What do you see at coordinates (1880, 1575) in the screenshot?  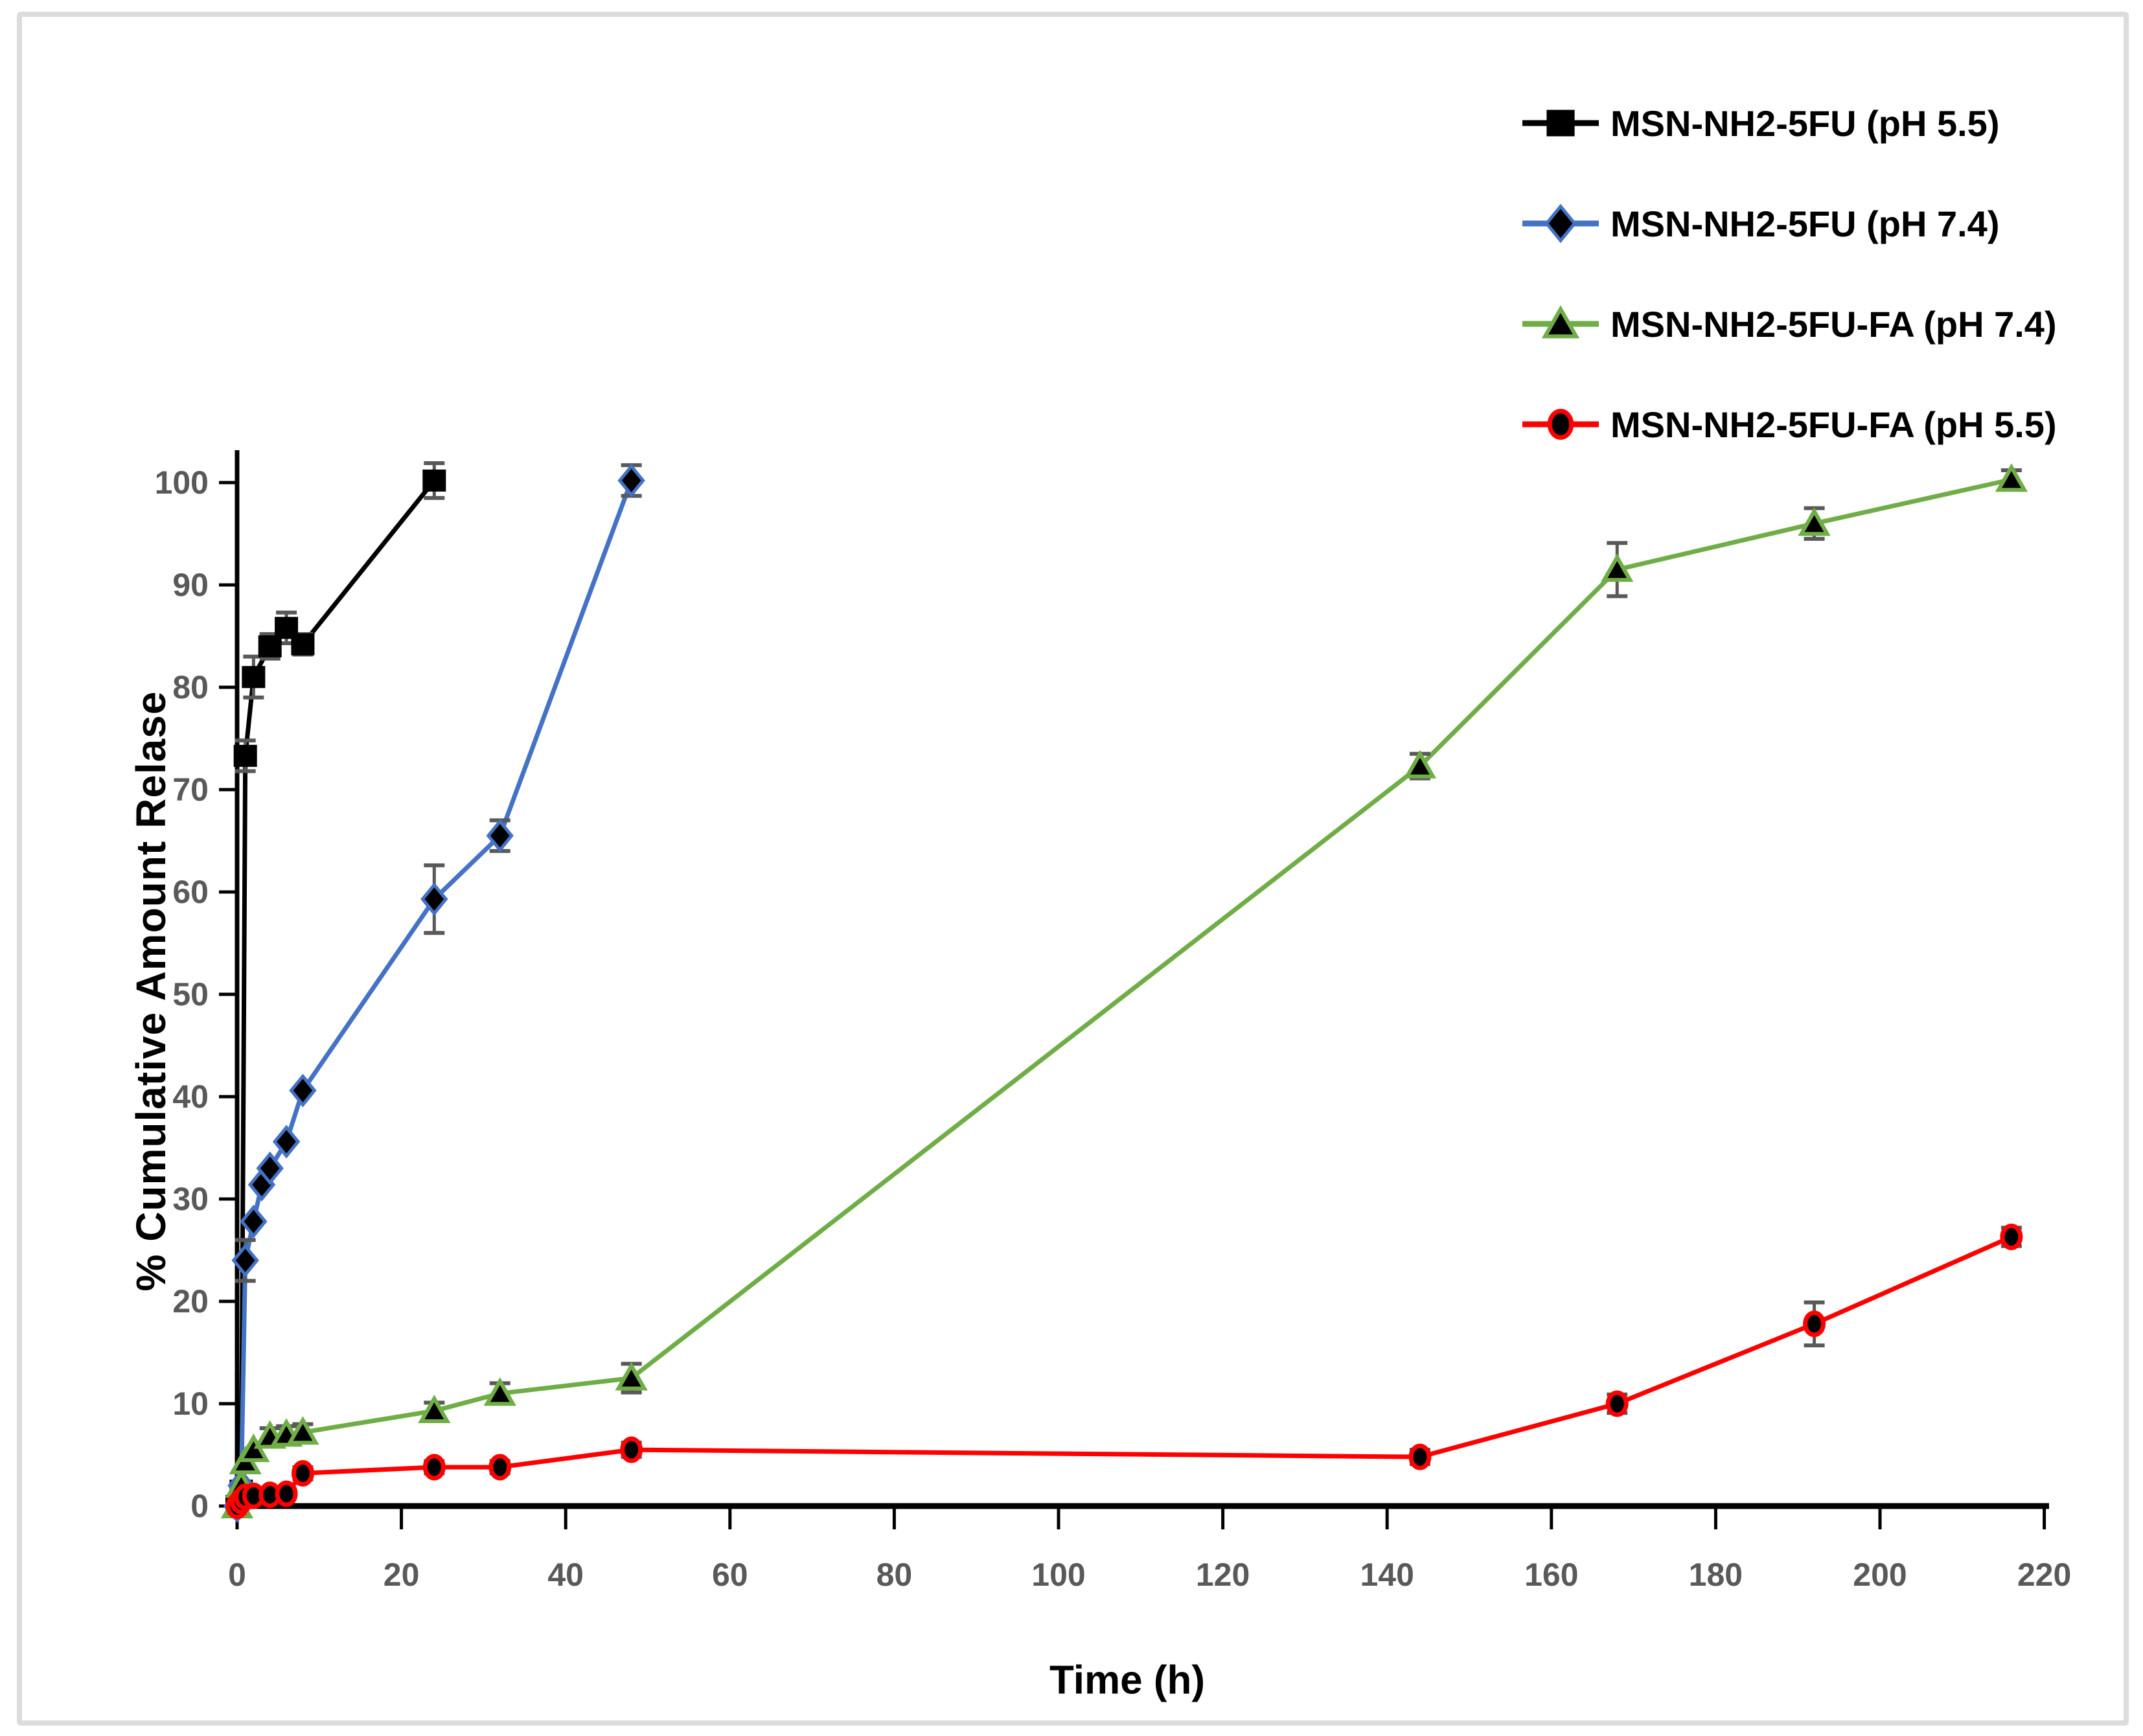 I see `x-tick-label: 200` at bounding box center [1880, 1575].